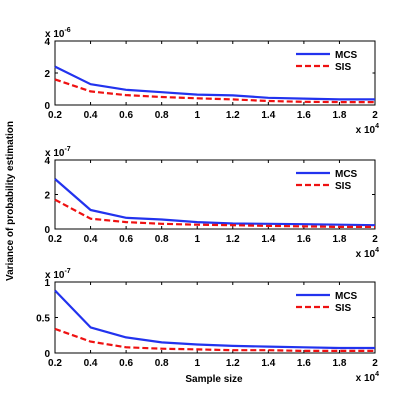 This screenshot has height=414, width=415. I want to click on x-axis-label: Sample size, so click(214, 379).